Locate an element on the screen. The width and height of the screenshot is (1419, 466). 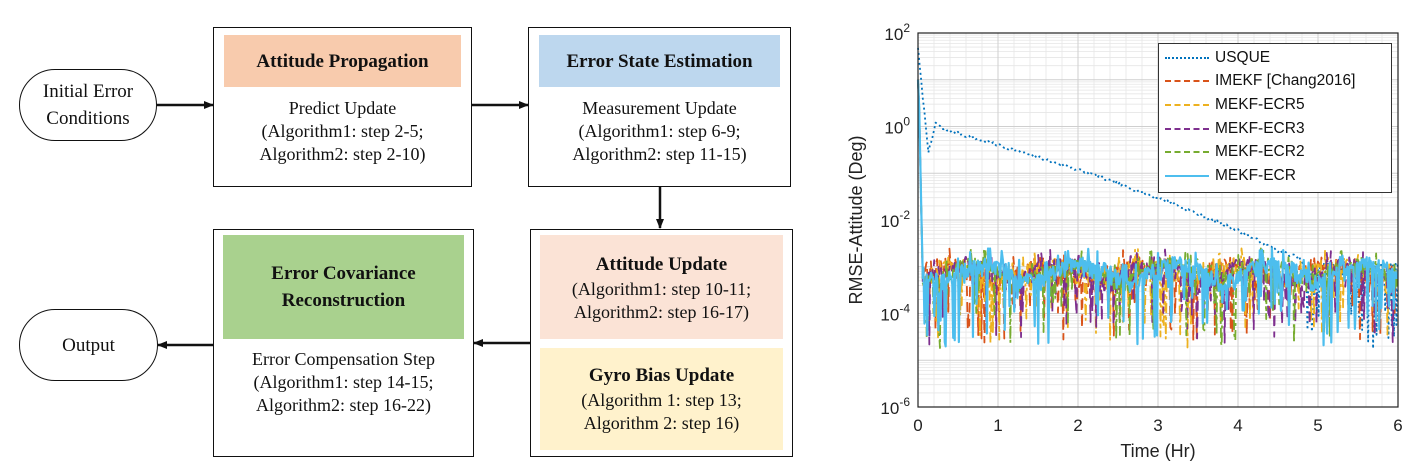
y-tick-label: 10⁻² is located at coordinates (895, 219).